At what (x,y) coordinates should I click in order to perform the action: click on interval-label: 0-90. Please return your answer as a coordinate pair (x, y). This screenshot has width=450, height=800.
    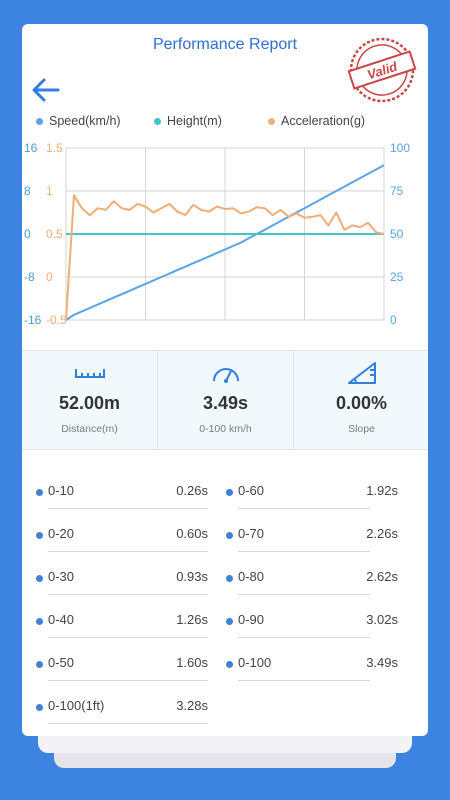
    Looking at the image, I should click on (251, 619).